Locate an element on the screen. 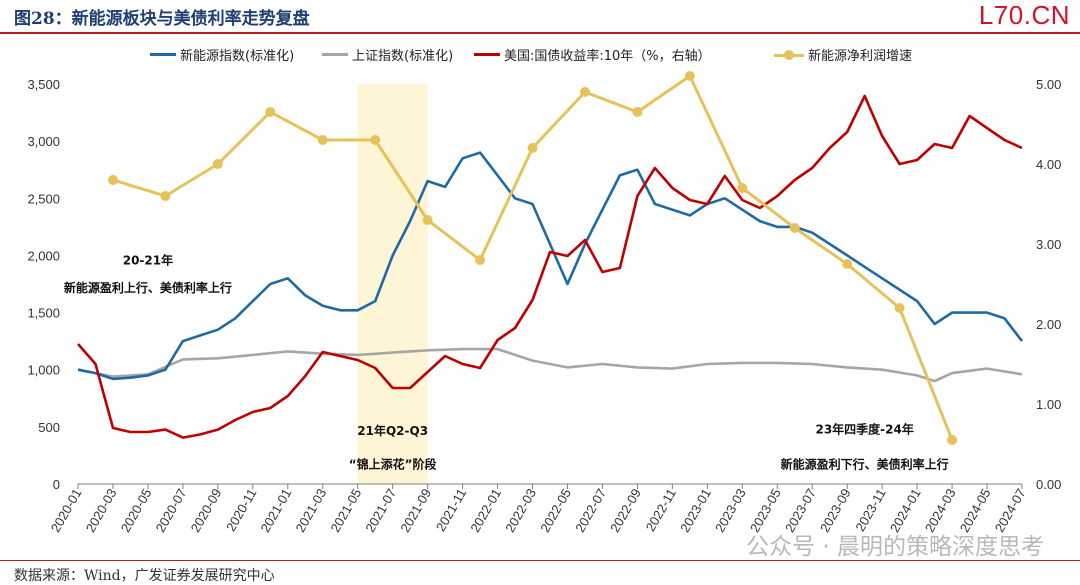  watermark: 公众号 · 晨明的策略深度思考 is located at coordinates (895, 547).